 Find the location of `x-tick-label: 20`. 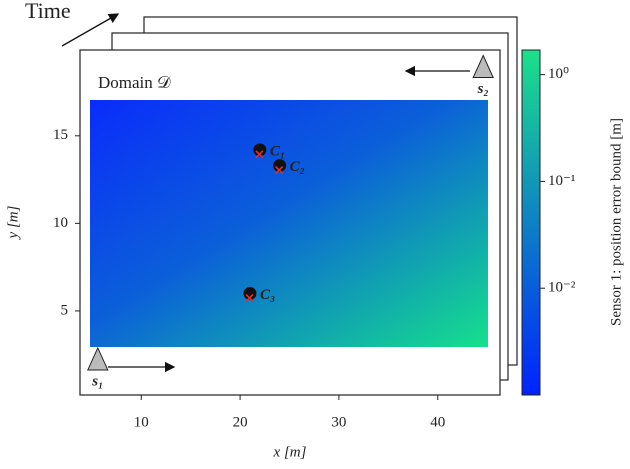

x-tick-label: 20 is located at coordinates (240, 422).